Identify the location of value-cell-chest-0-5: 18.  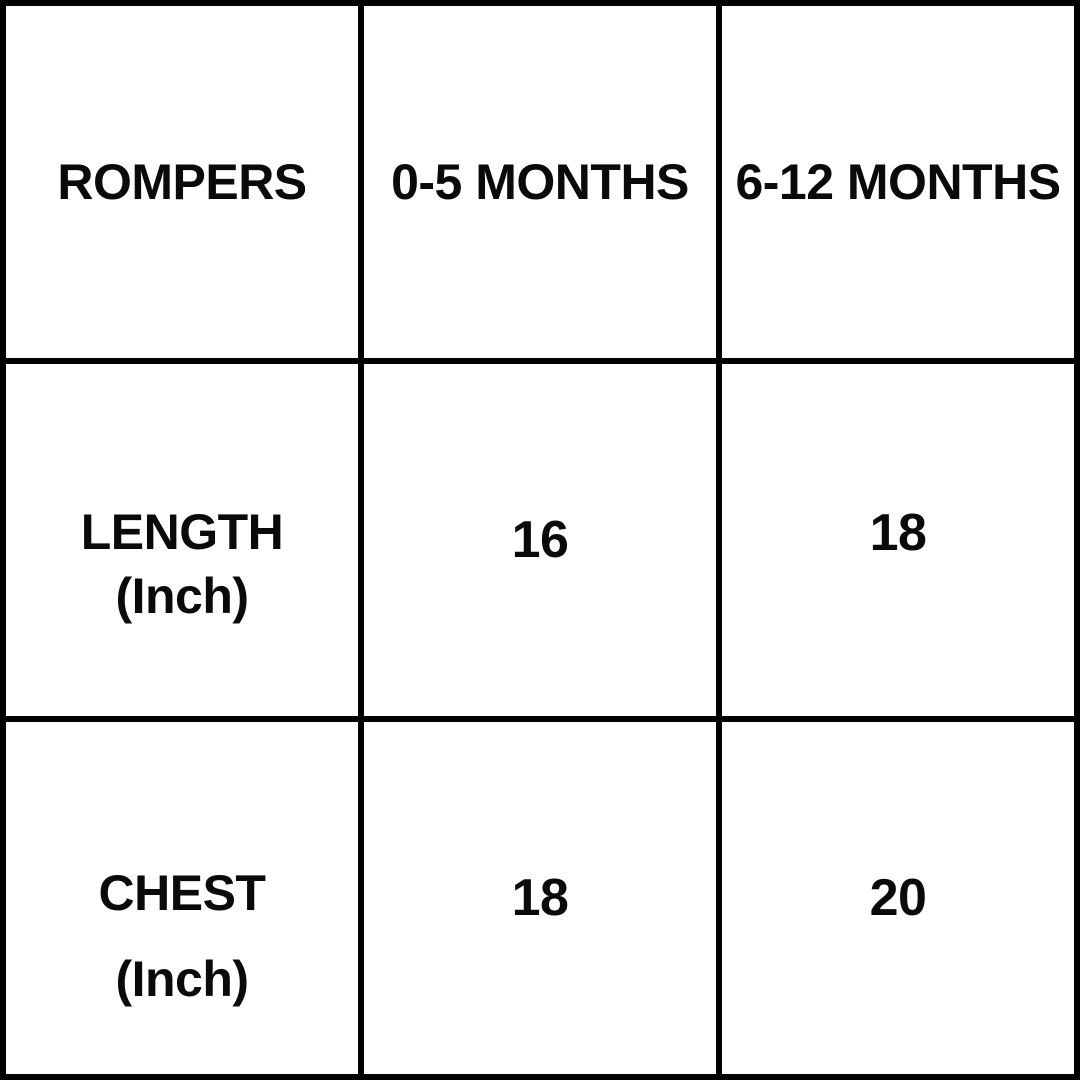
(540, 898).